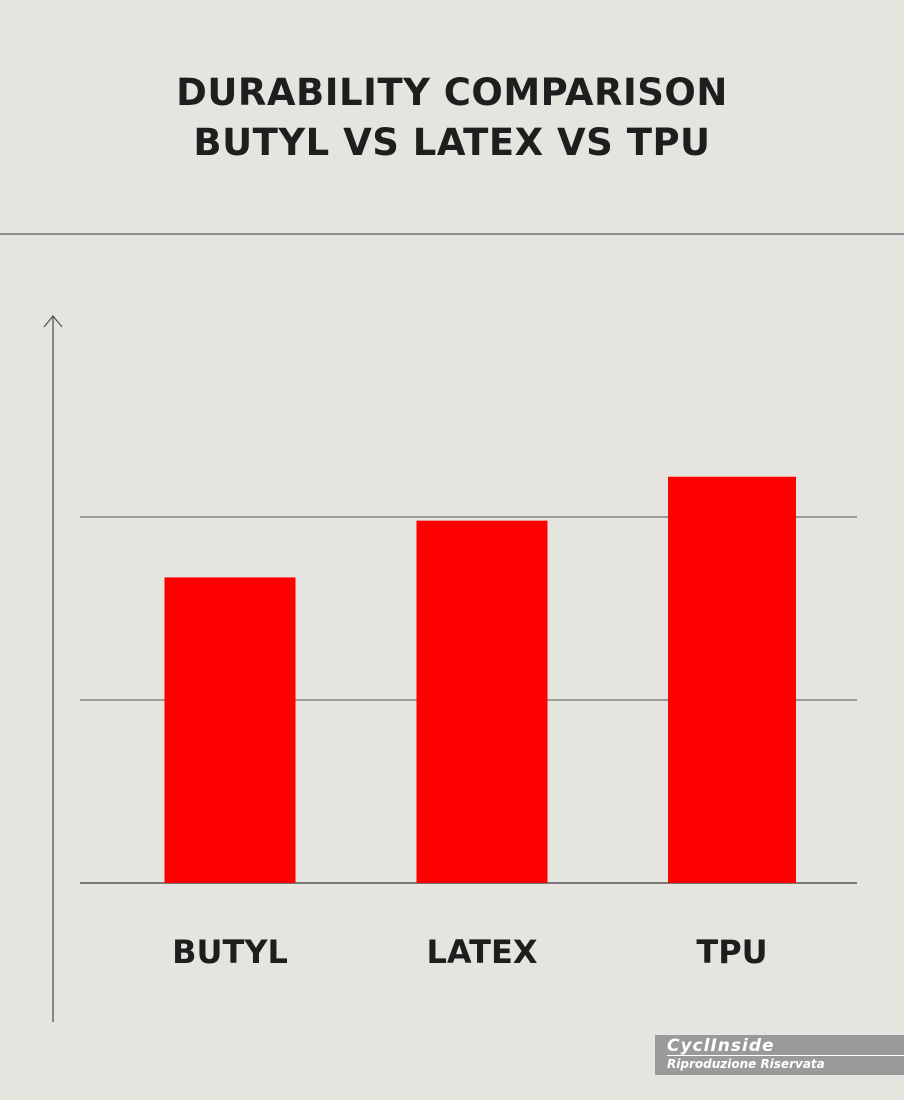 The image size is (904, 1100). Describe the element at coordinates (785, 1055) in the screenshot. I see `watermark-underline` at that location.